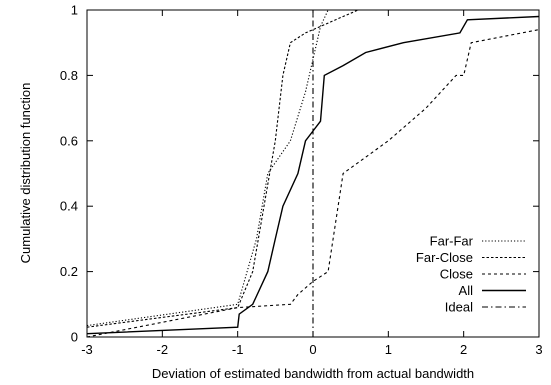  Describe the element at coordinates (444, 257) in the screenshot. I see `legend-label: Far-Close` at that location.